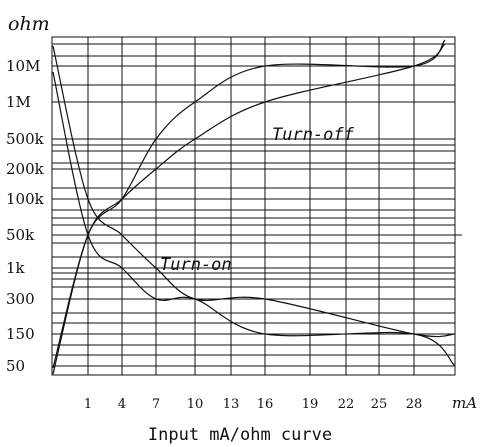 The height and width of the screenshot is (447, 480). I want to click on y-tick-label: 1k, so click(16, 268).